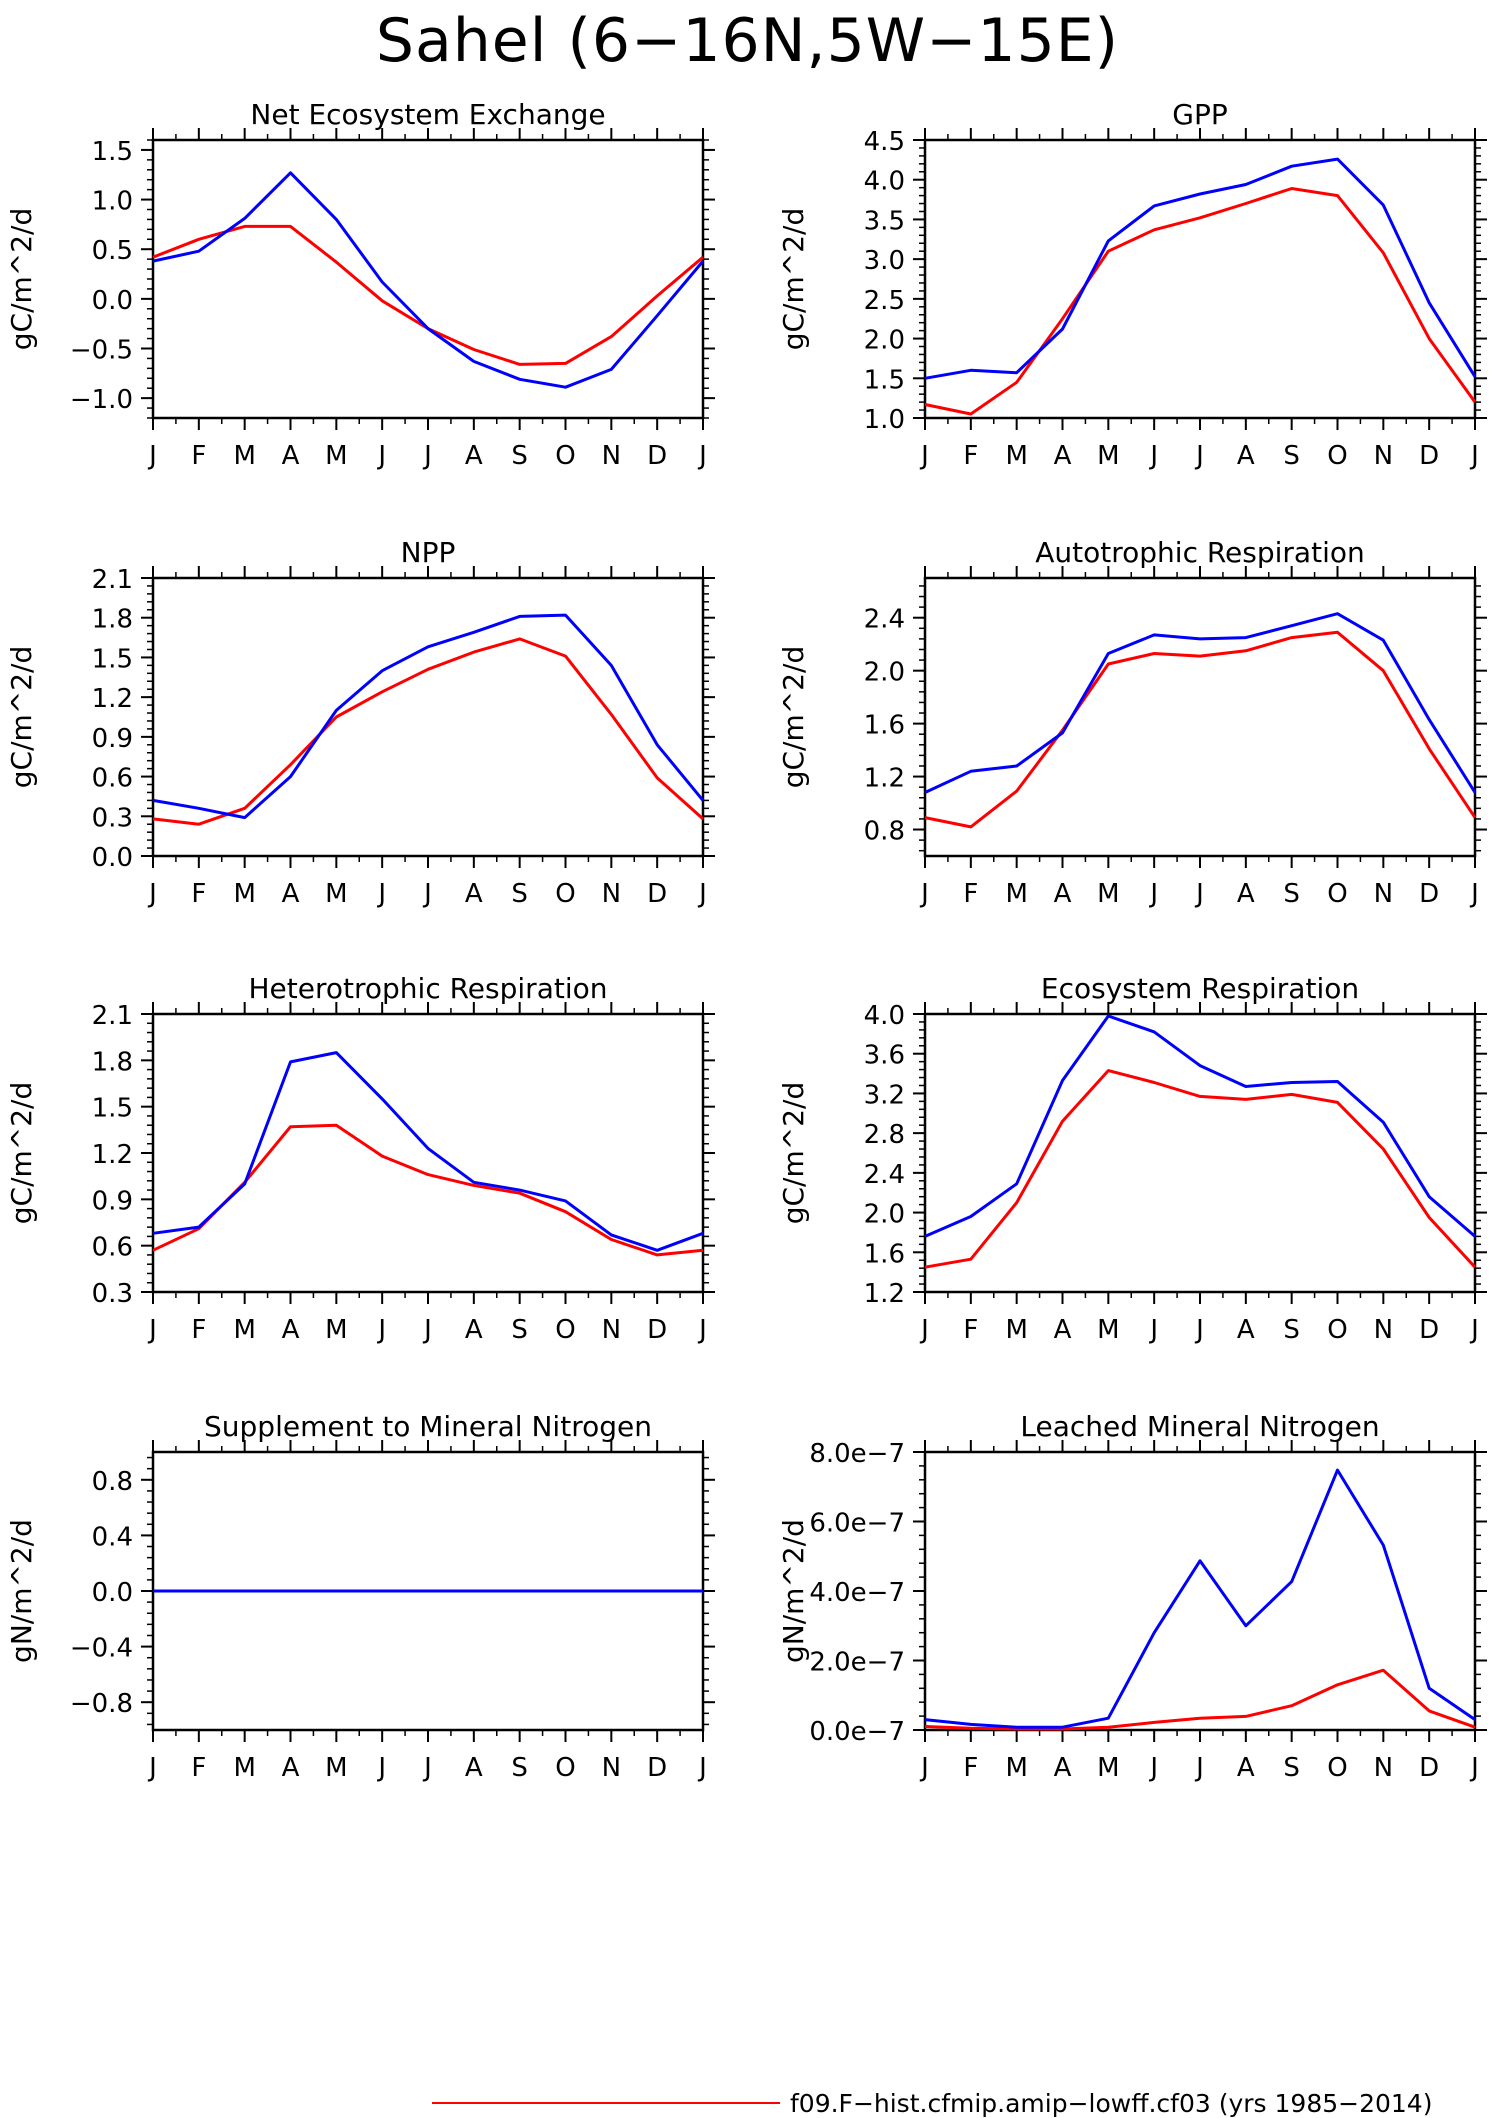 The image size is (1495, 2118). I want to click on y-tick-label: 0.5, so click(112, 251).